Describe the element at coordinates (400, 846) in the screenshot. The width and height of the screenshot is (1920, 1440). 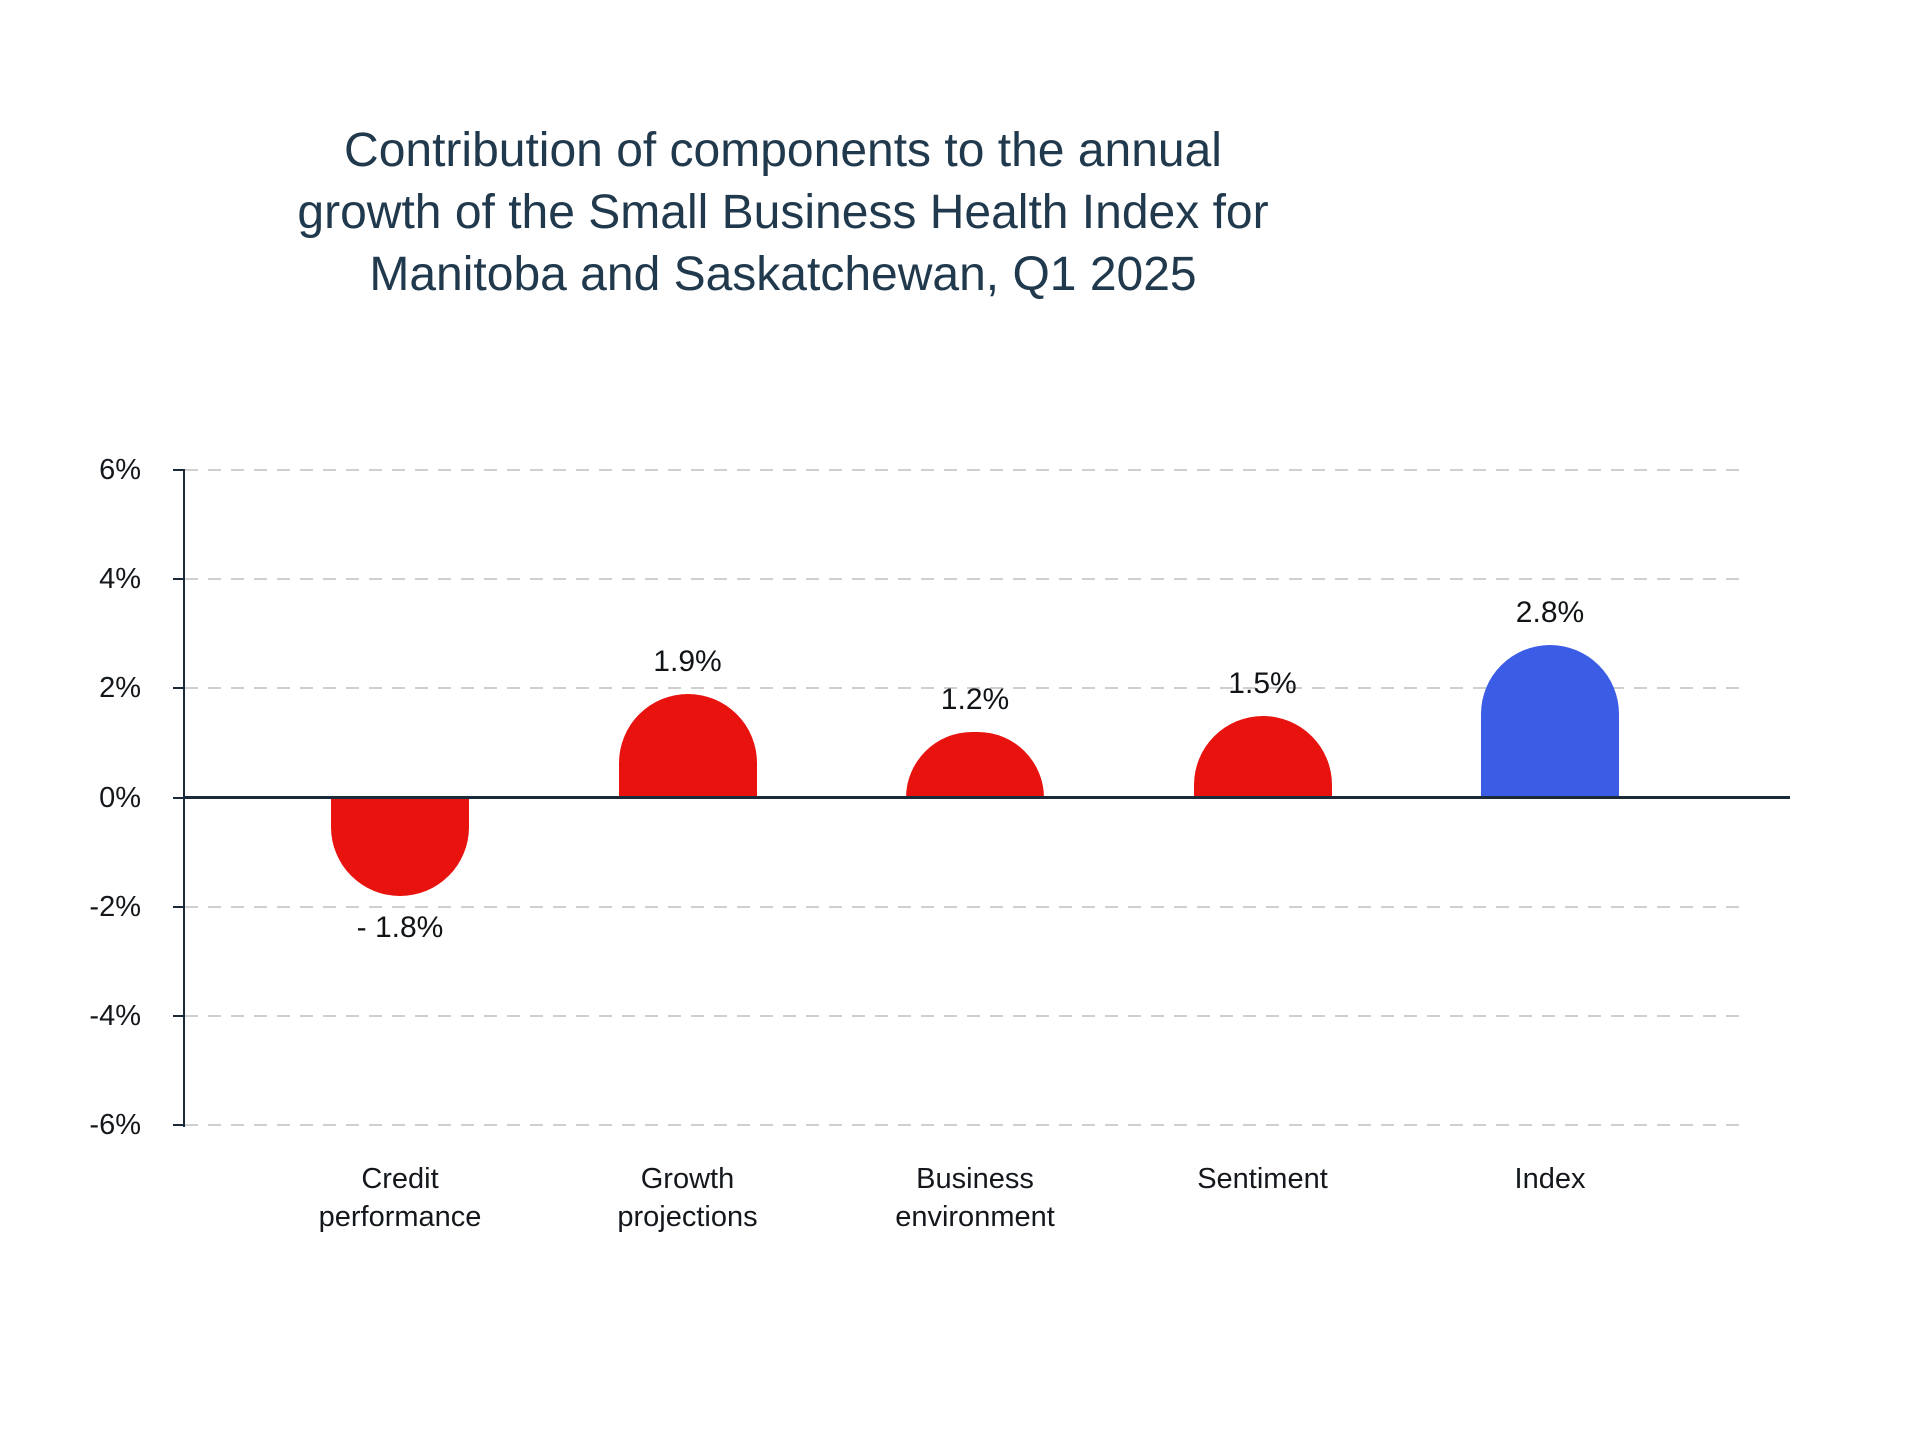
I see `bar-credit-performance` at that location.